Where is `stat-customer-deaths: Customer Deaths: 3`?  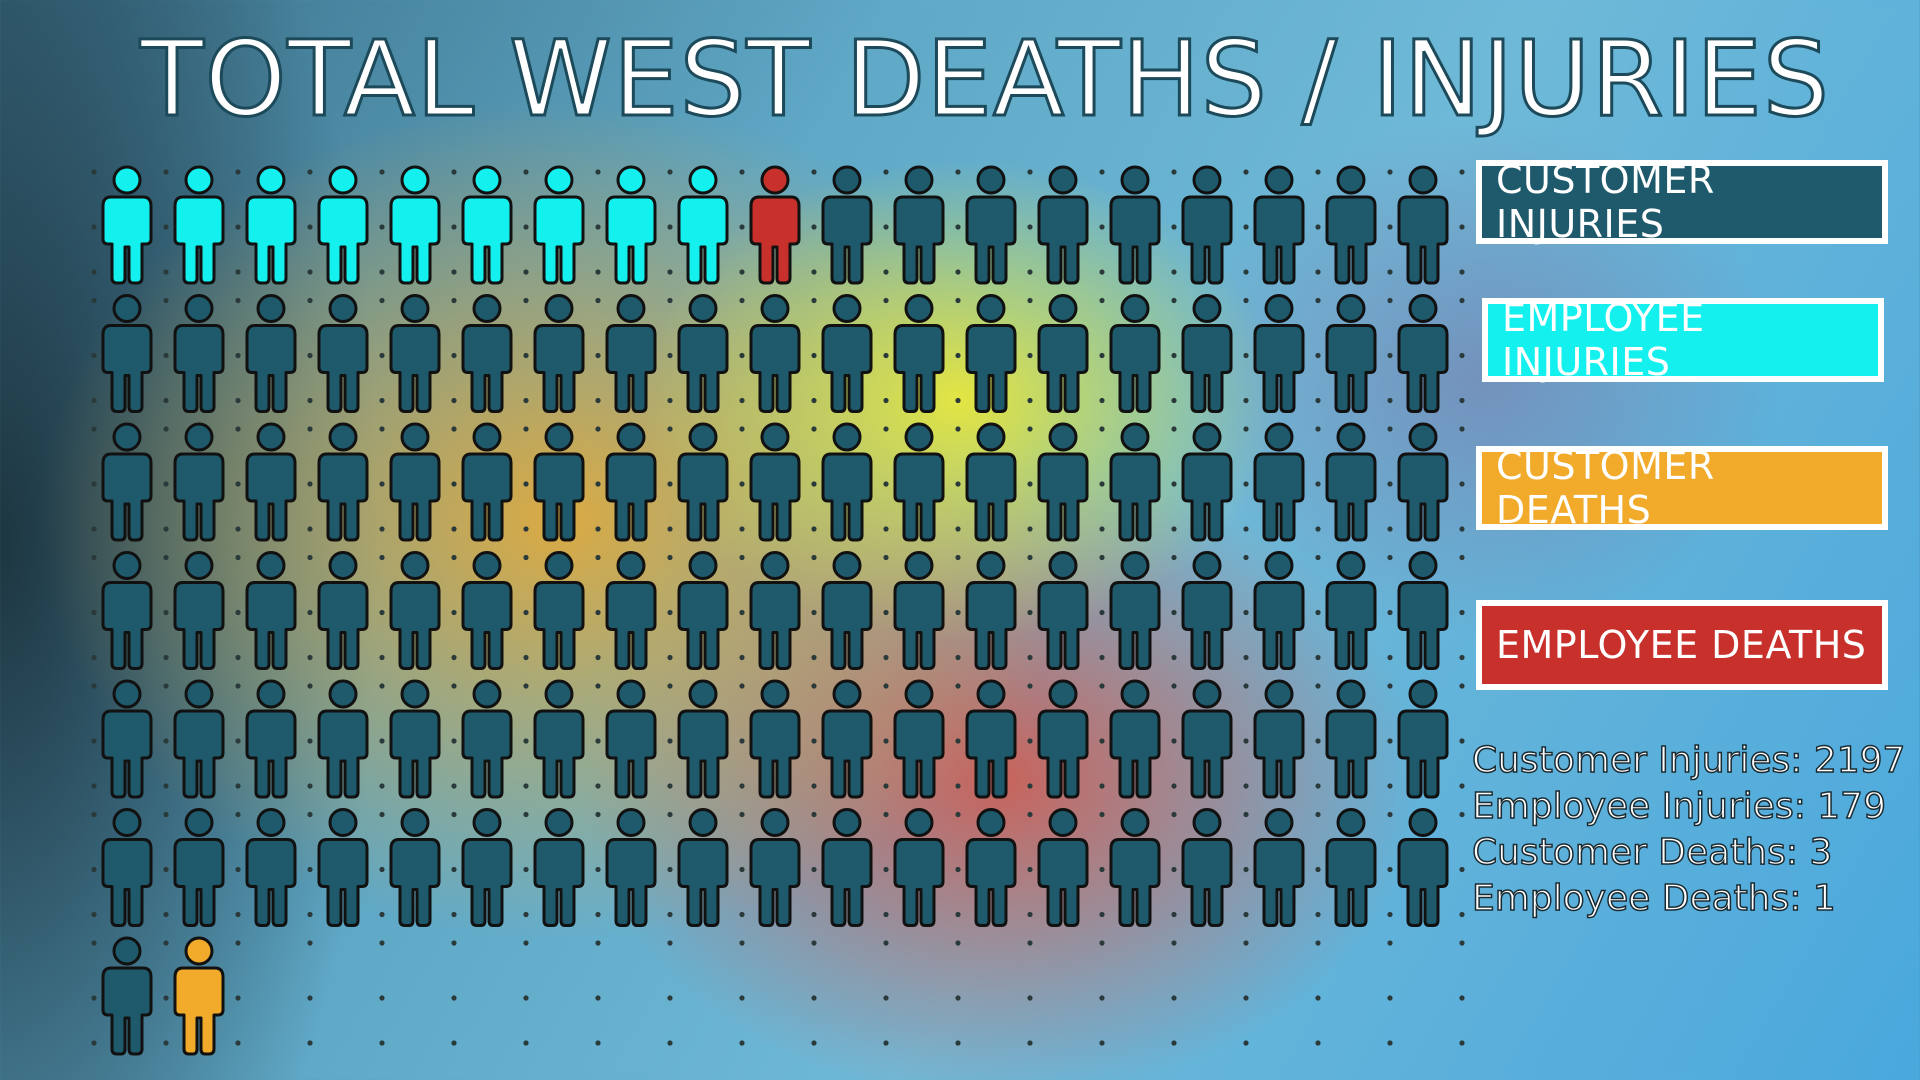 stat-customer-deaths: Customer Deaths: 3 is located at coordinates (1652, 852).